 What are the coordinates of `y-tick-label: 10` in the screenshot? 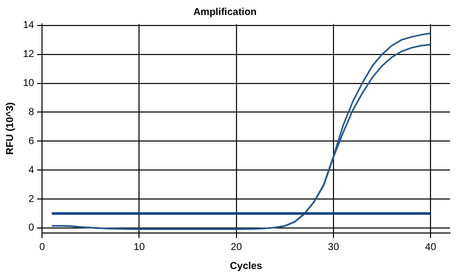 It's located at (29, 84).